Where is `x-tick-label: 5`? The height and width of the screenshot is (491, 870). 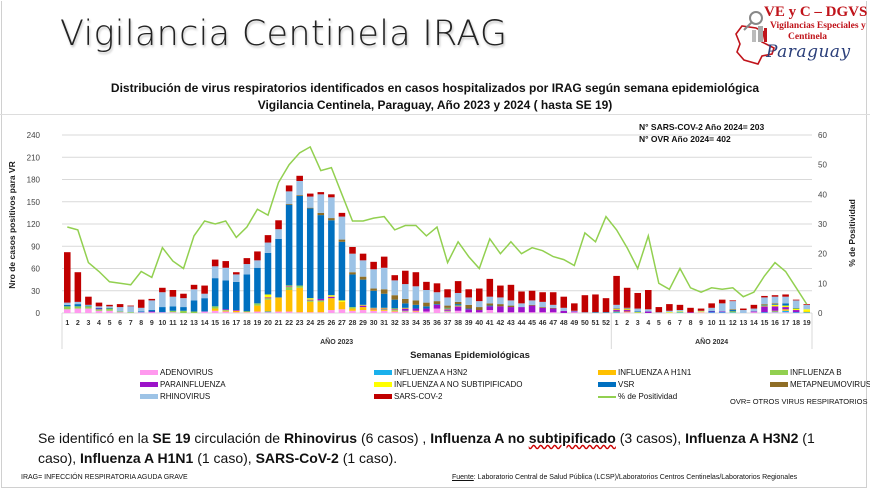 x-tick-label: 5 is located at coordinates (659, 323).